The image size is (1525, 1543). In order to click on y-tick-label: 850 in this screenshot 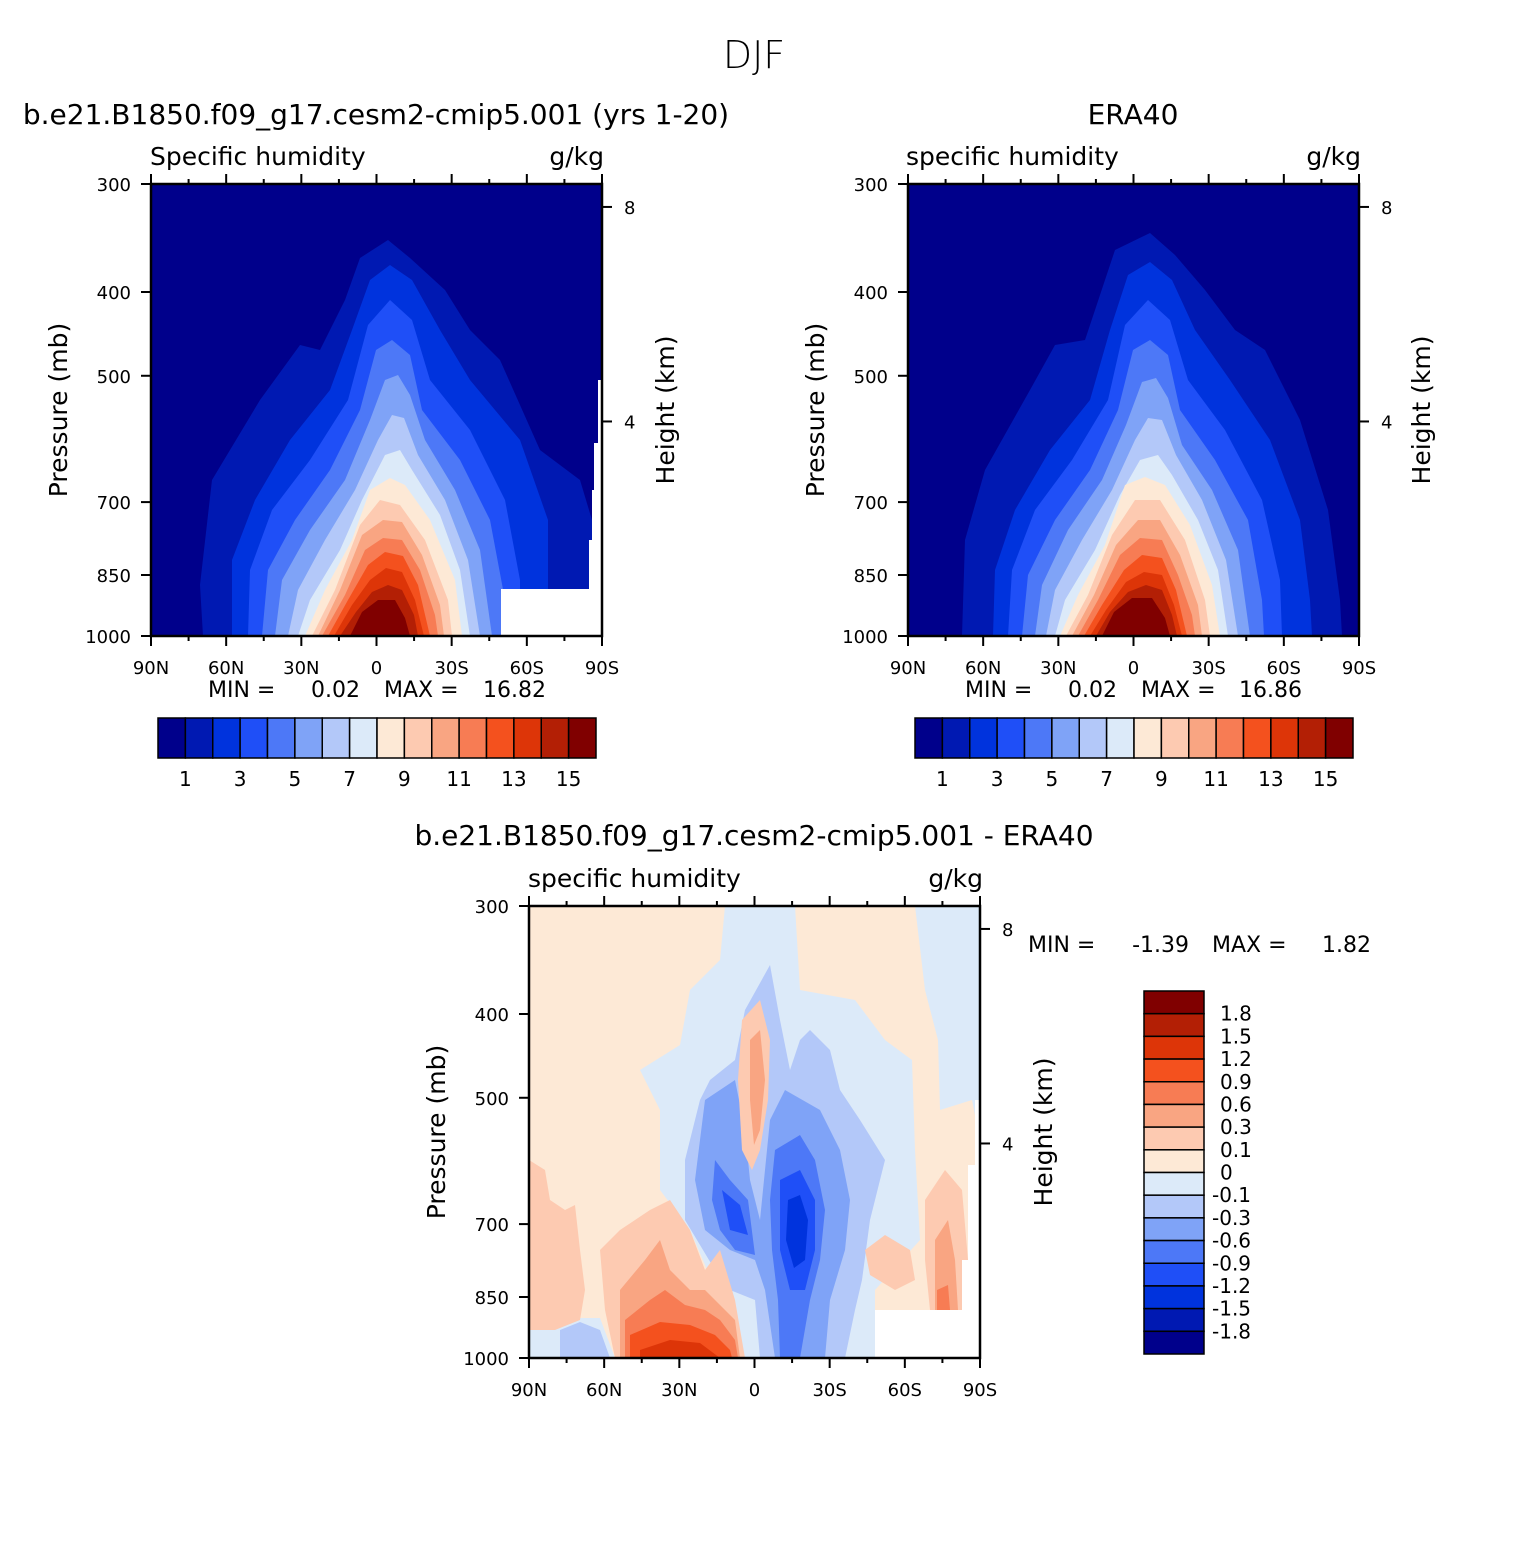, I will do `click(871, 576)`.